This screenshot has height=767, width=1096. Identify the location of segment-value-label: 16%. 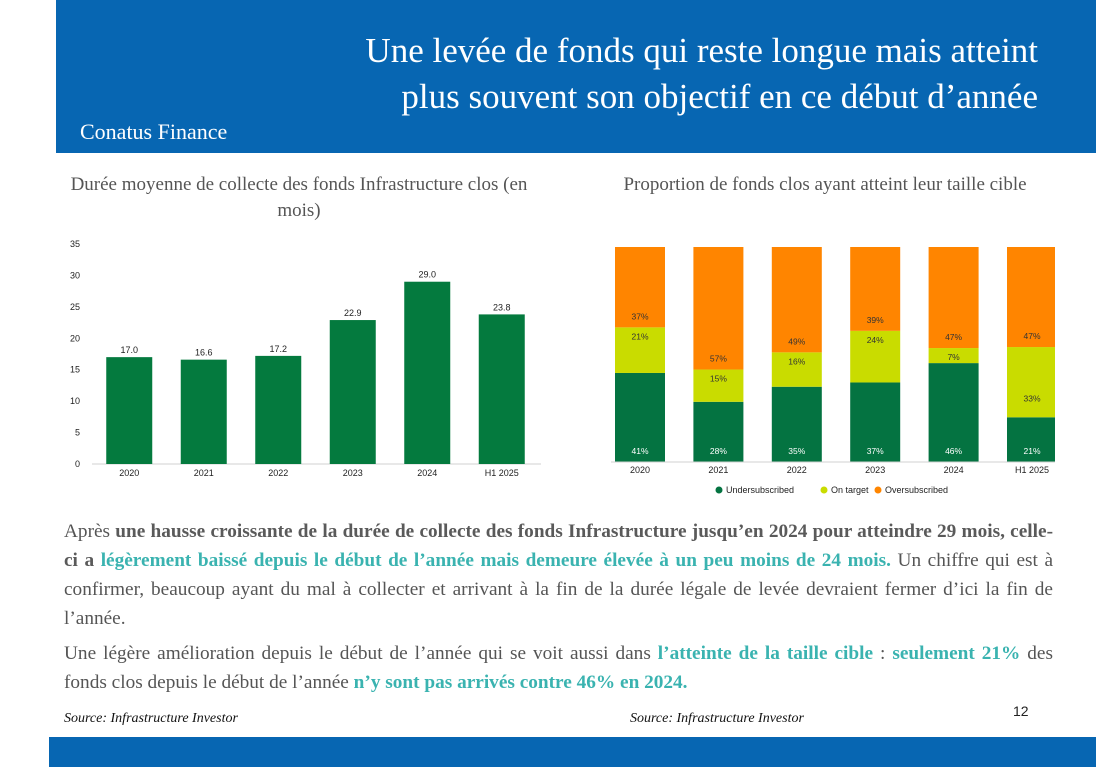
(796, 361).